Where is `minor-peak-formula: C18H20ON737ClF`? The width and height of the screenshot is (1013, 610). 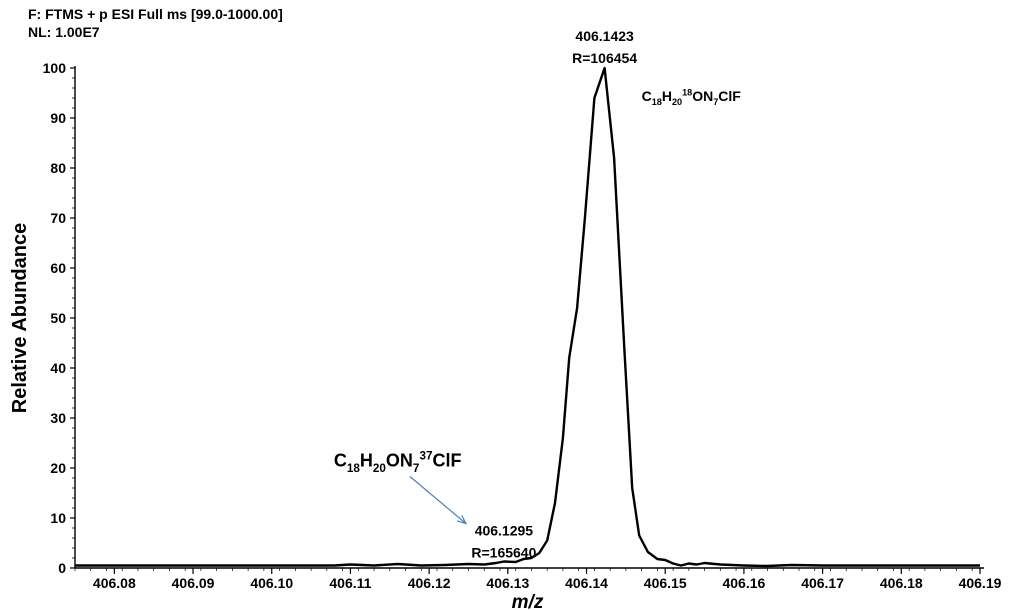 minor-peak-formula: C18H20ON737ClF is located at coordinates (398, 462).